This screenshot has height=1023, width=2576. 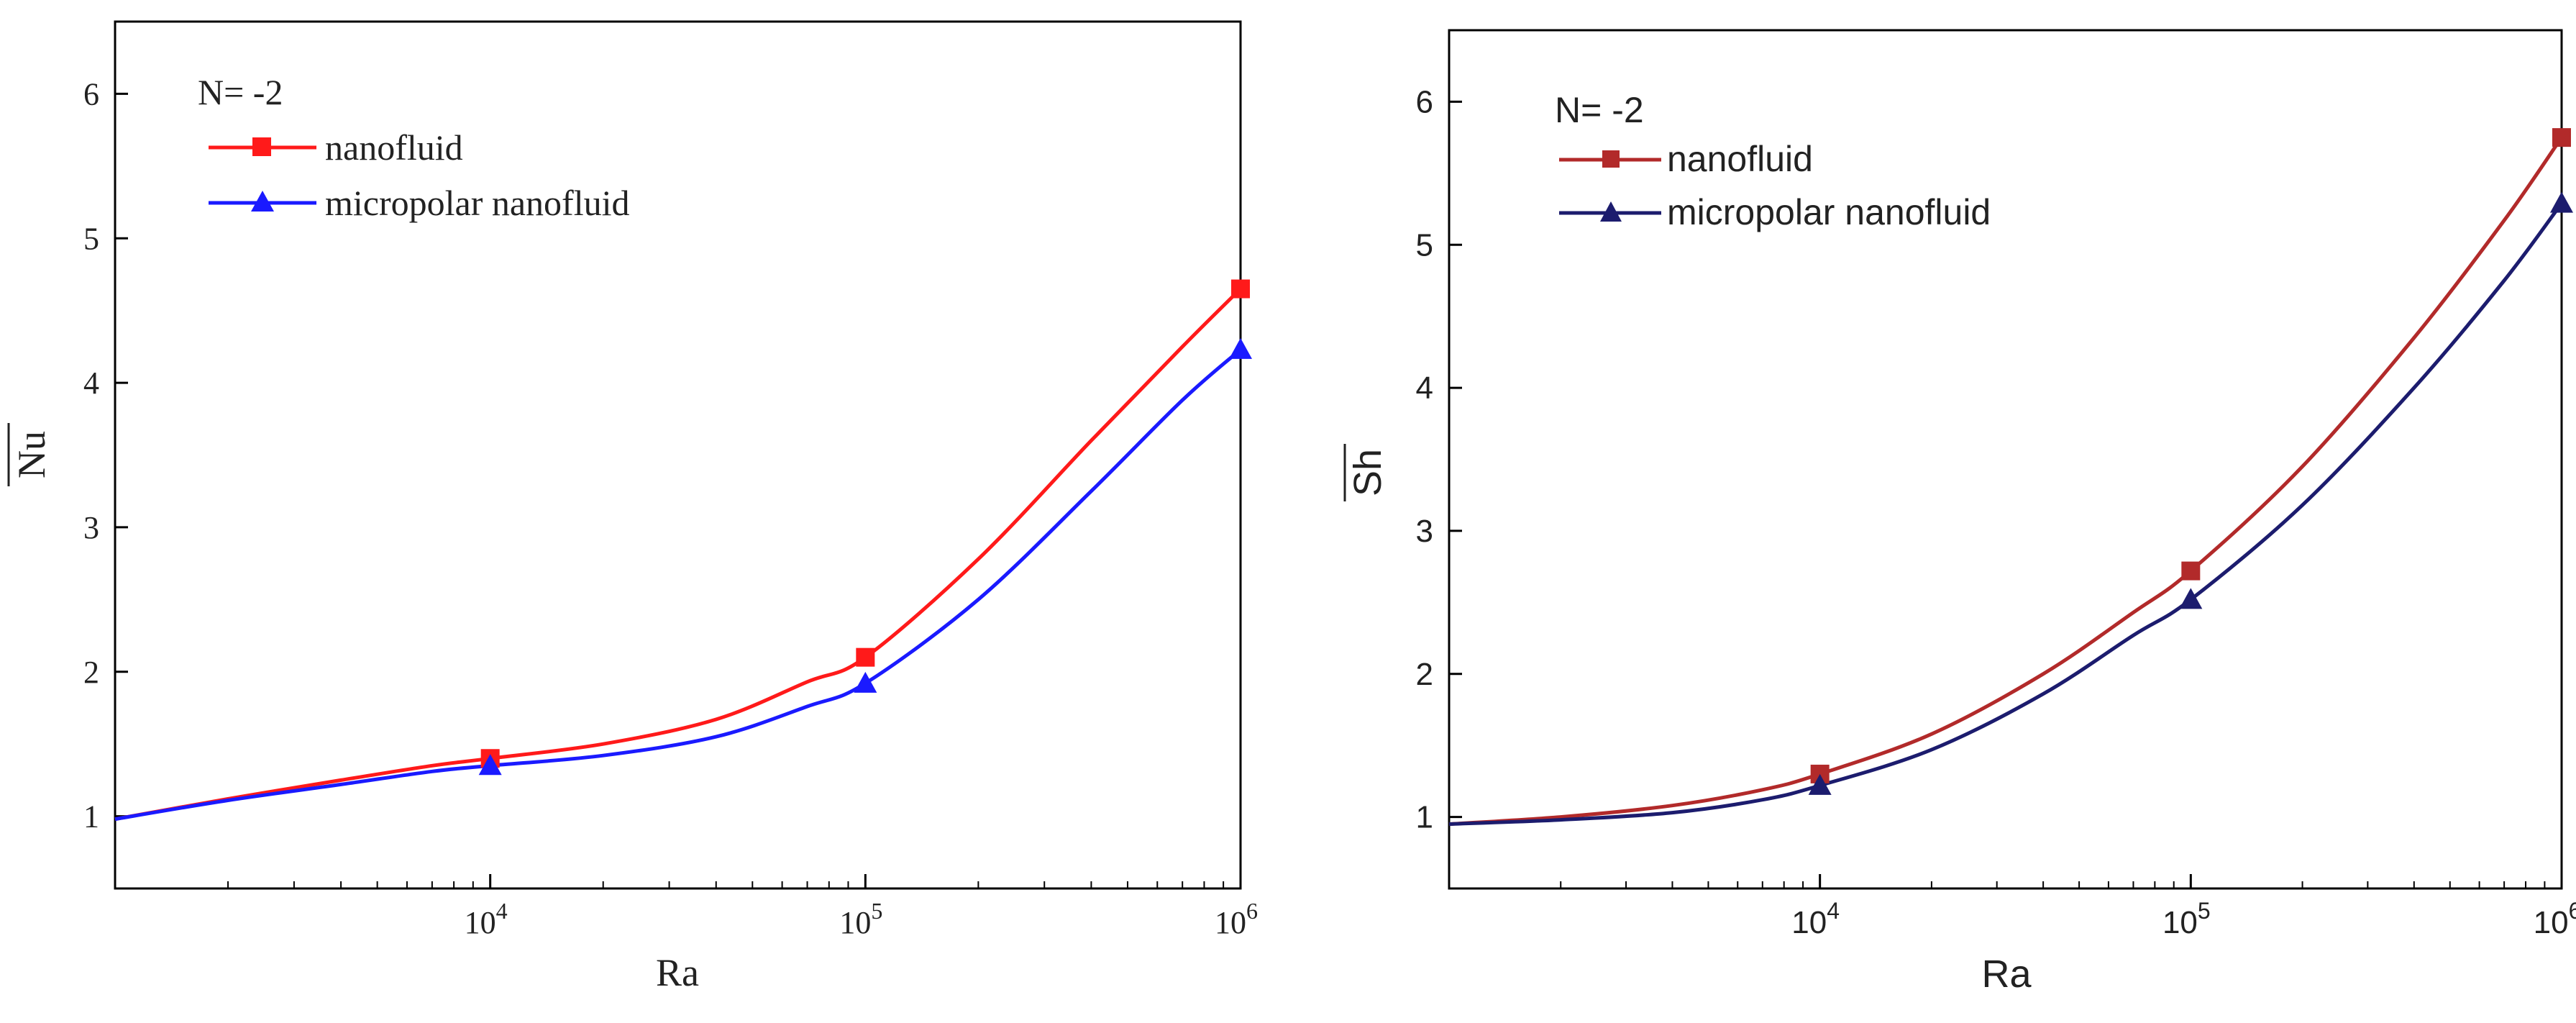 I want to click on y-axis-label: Sh, so click(x=1367, y=473).